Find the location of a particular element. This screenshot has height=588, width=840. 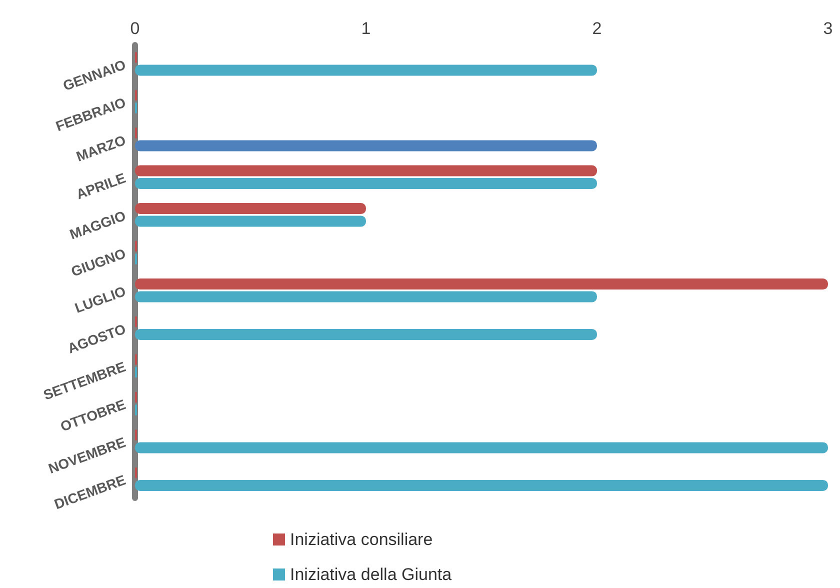

x-tick-label: 3 is located at coordinates (828, 28).